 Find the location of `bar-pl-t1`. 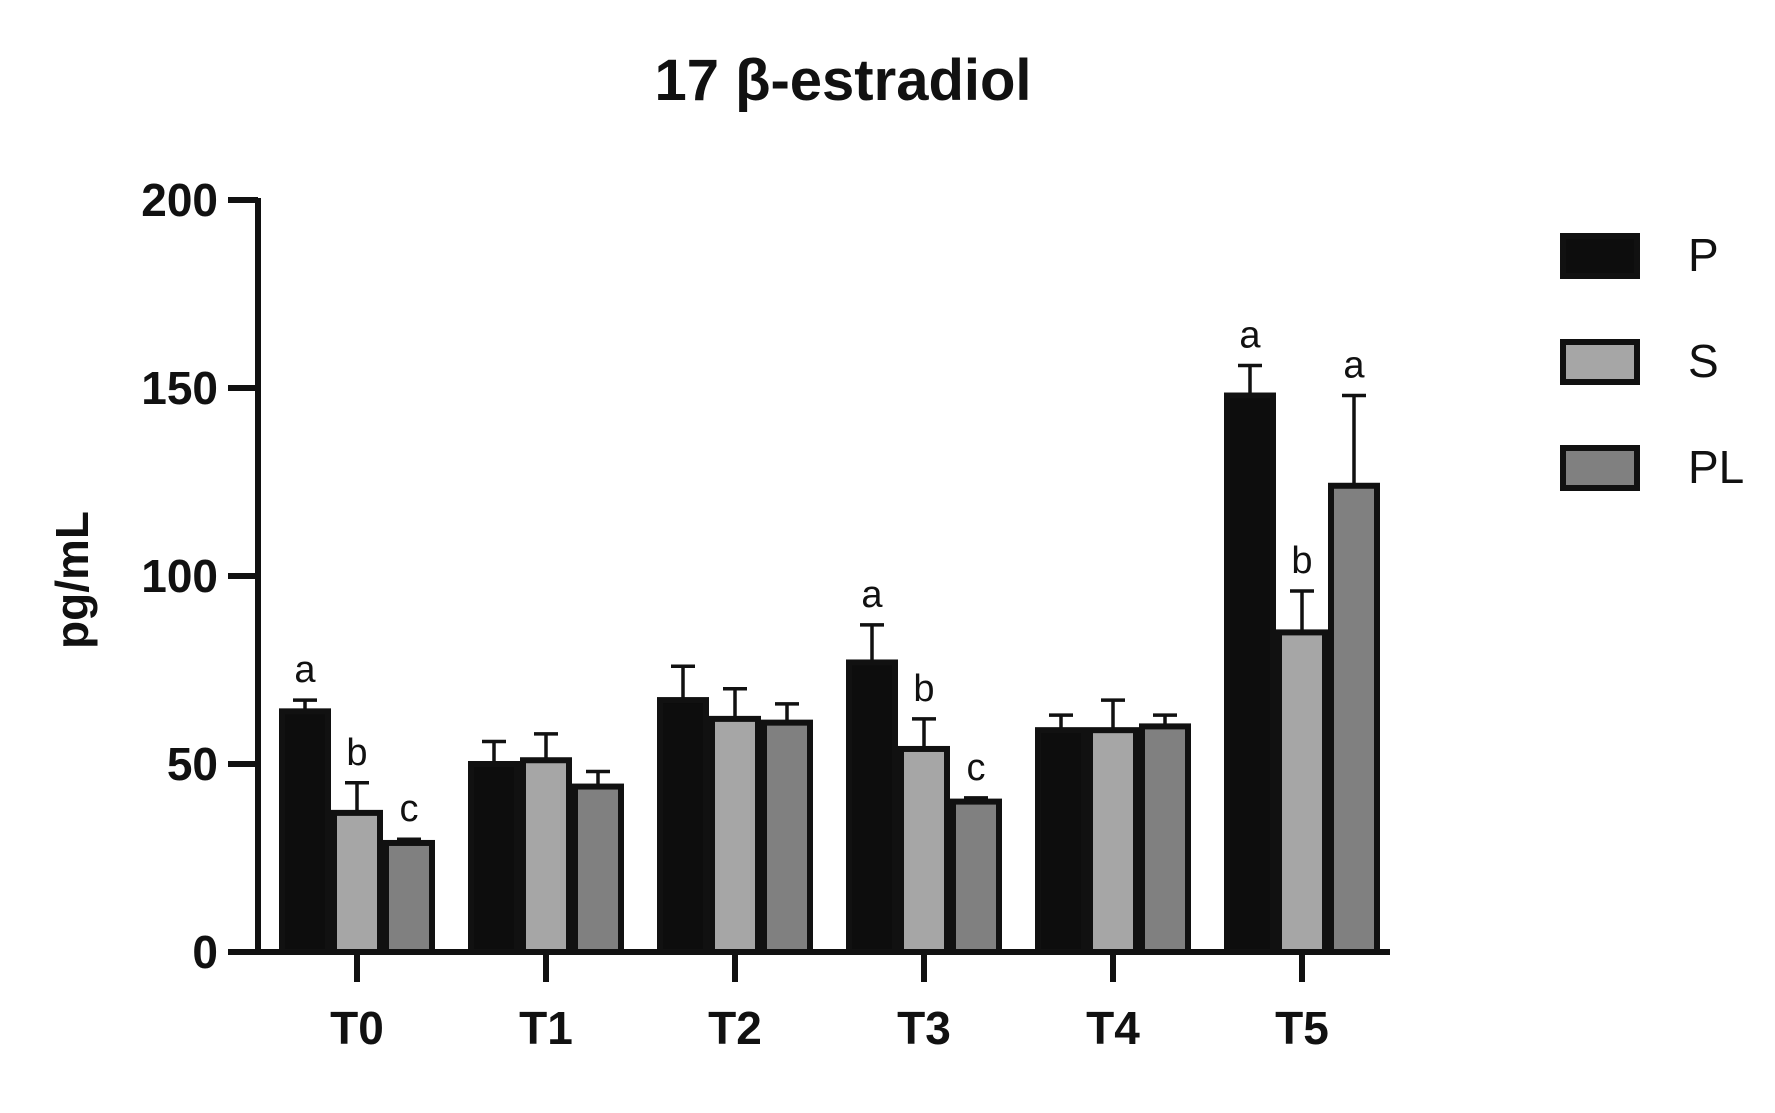

bar-pl-t1 is located at coordinates (598, 869).